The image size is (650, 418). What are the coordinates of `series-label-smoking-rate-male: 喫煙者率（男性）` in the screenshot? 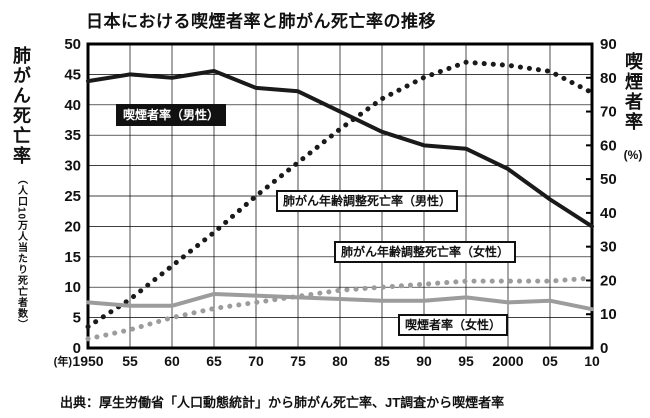 It's located at (171, 115).